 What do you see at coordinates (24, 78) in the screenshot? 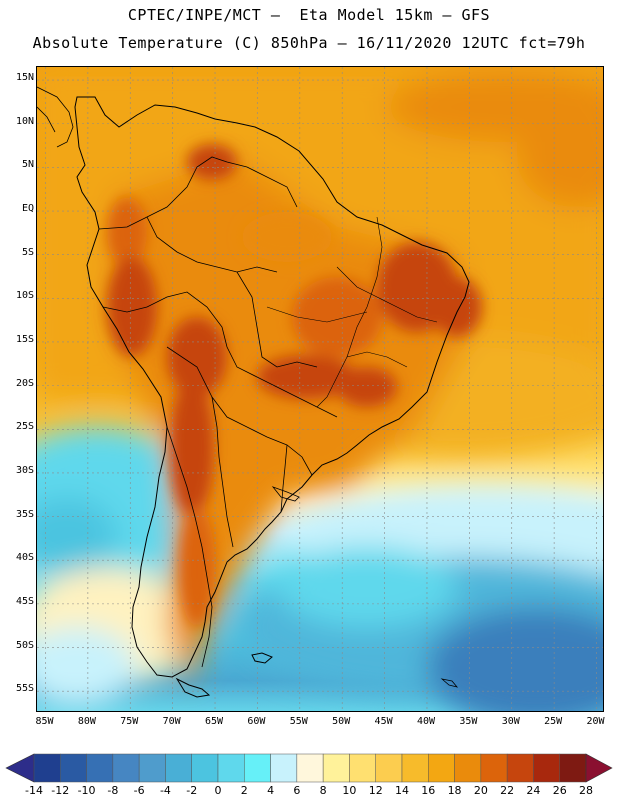
I see `latitude-label: 15N` at bounding box center [24, 78].